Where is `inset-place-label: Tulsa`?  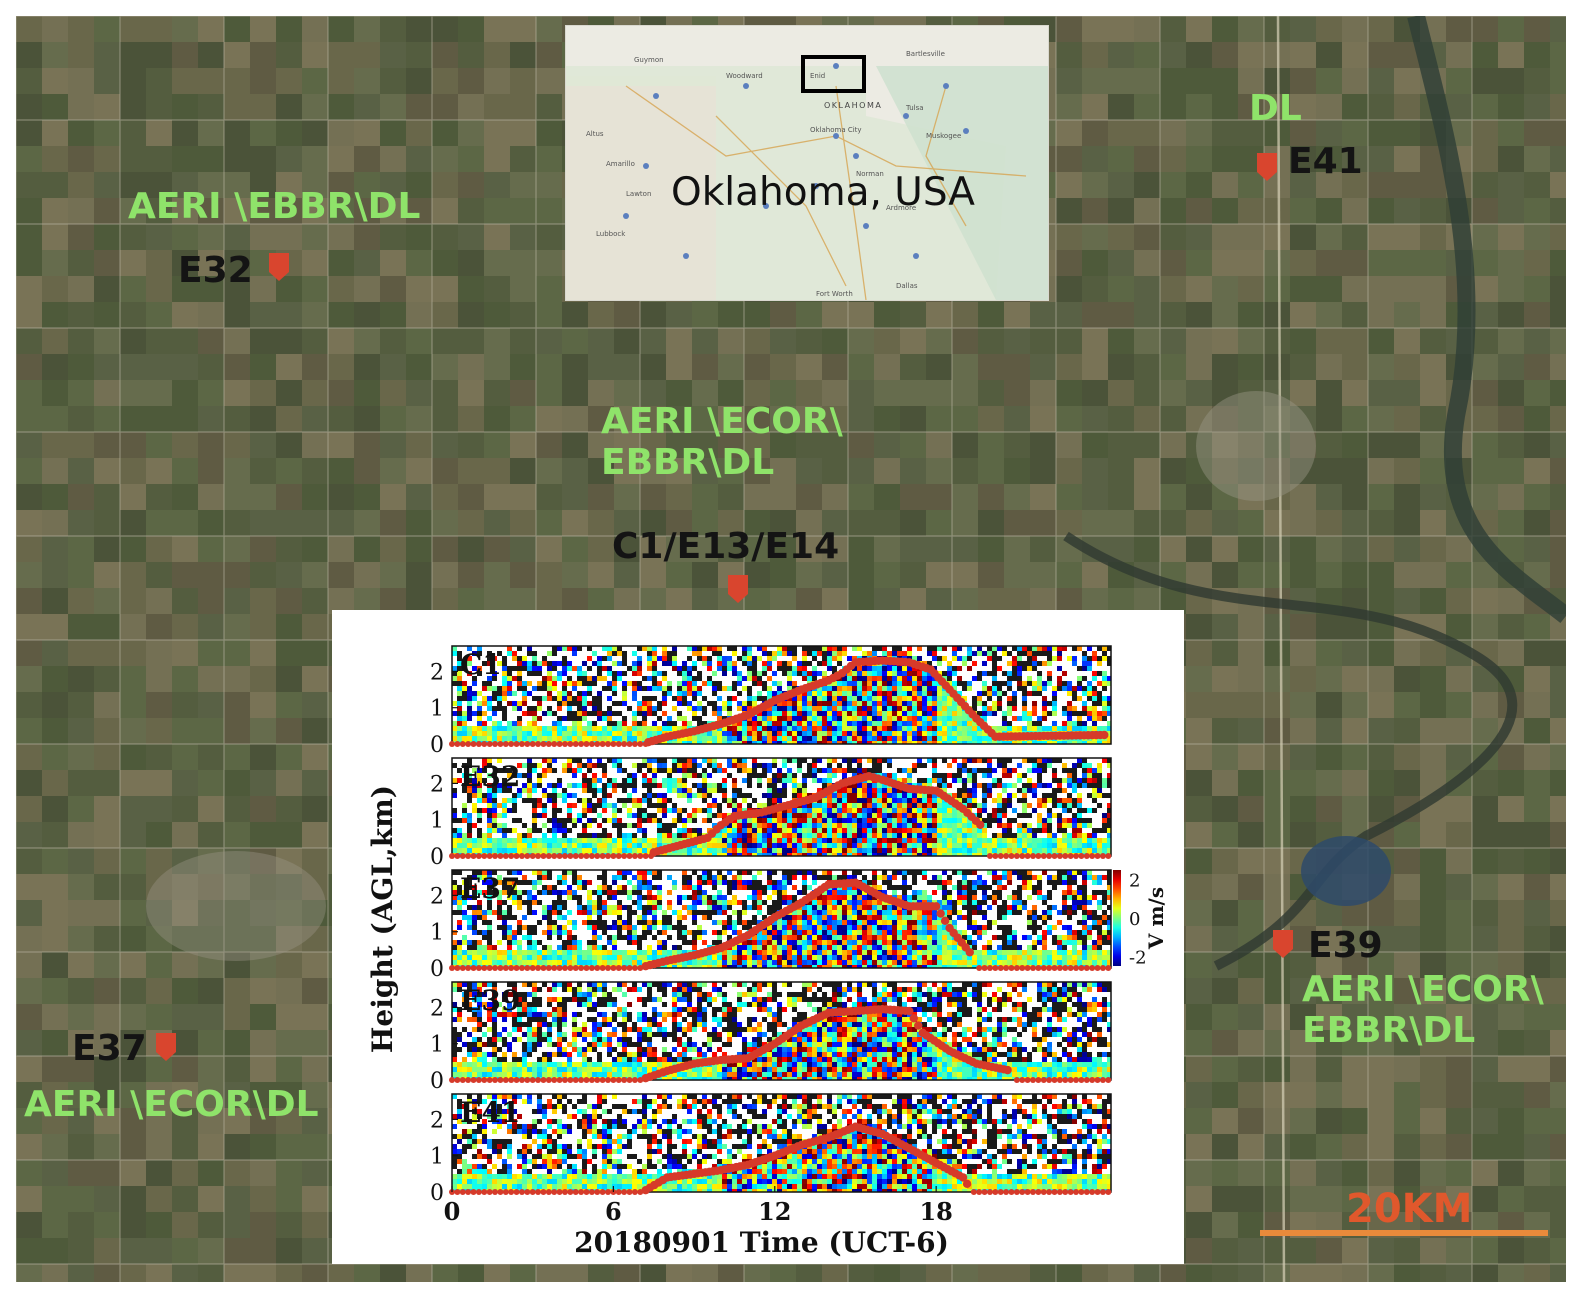 inset-place-label: Tulsa is located at coordinates (914, 108).